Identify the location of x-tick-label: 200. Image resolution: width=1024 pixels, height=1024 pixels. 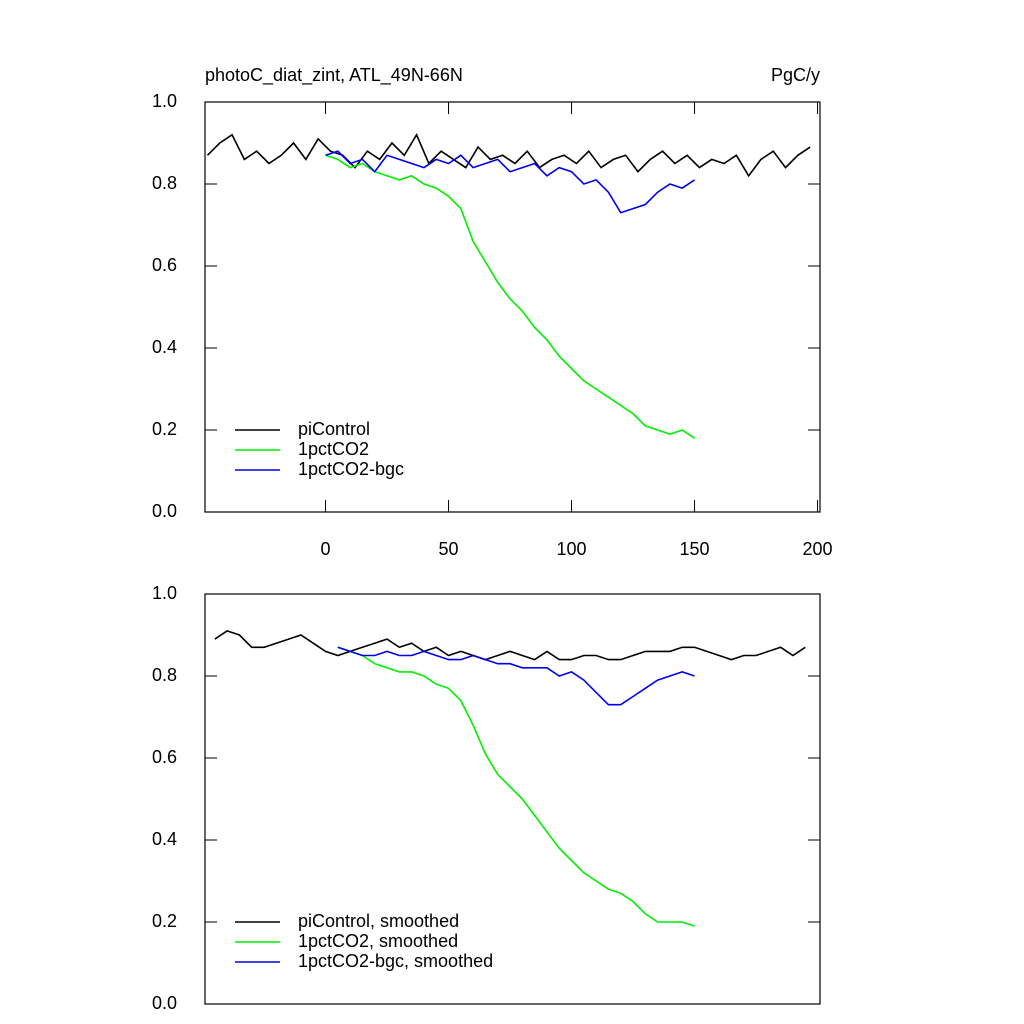
(818, 549).